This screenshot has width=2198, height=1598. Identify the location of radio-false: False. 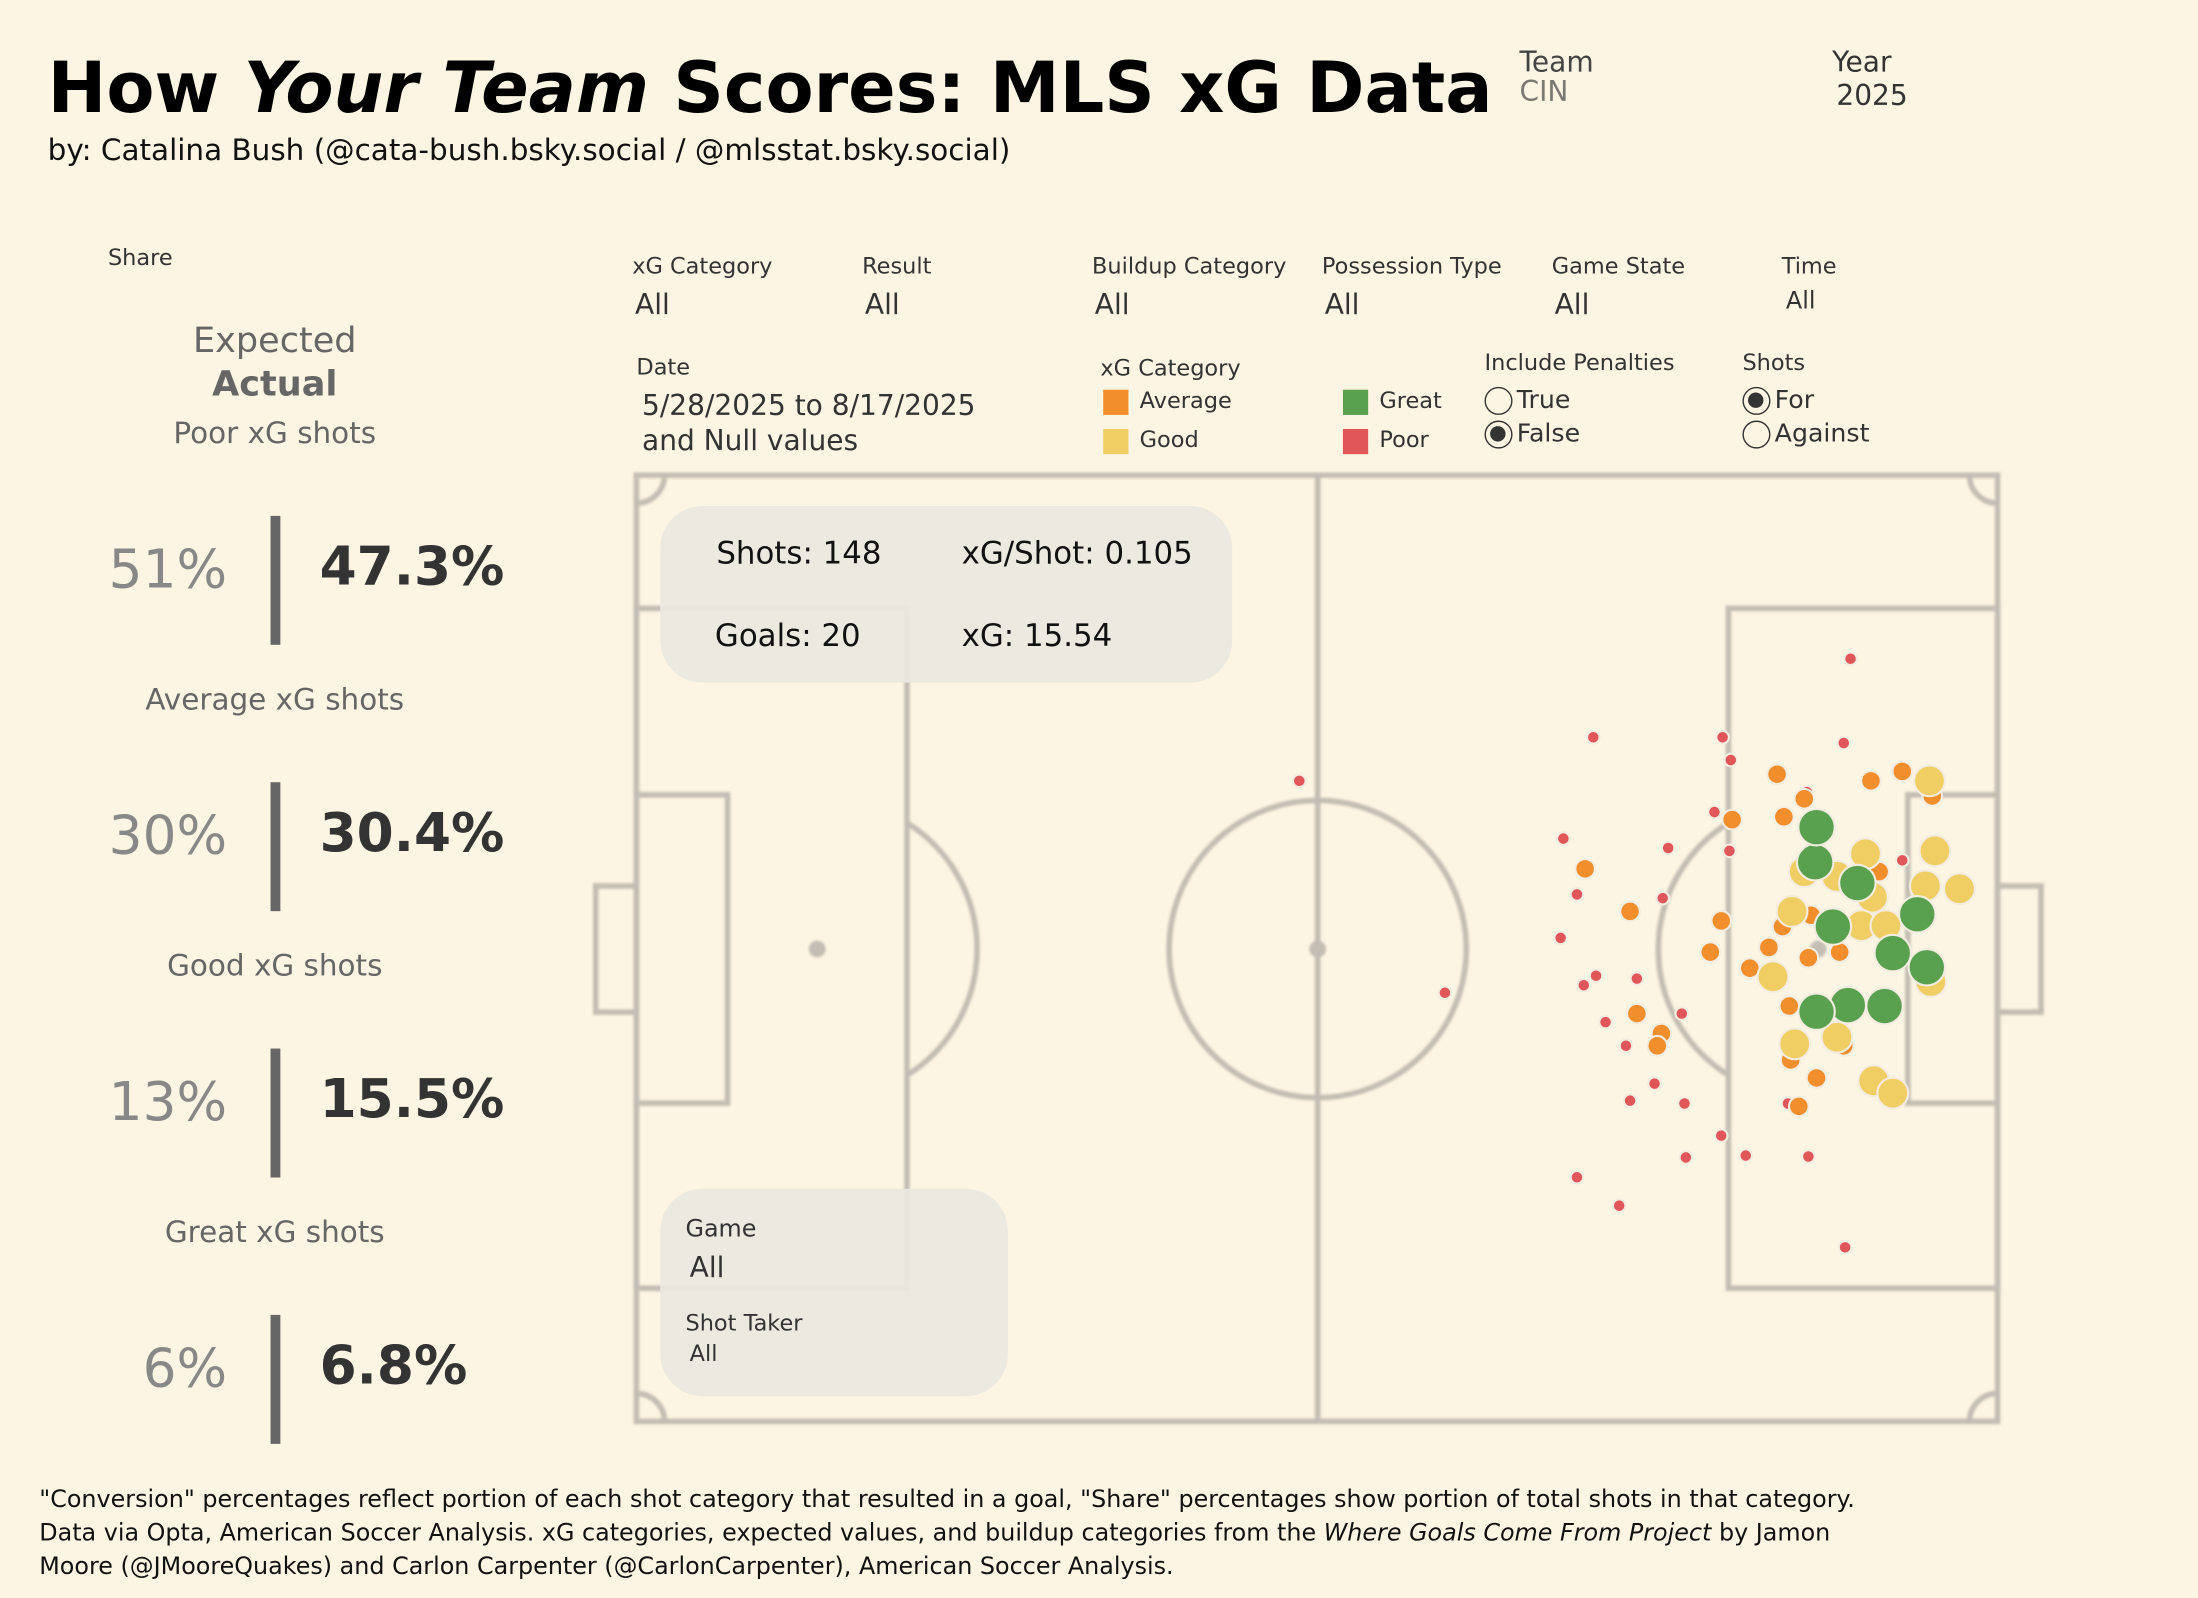
(1532, 434).